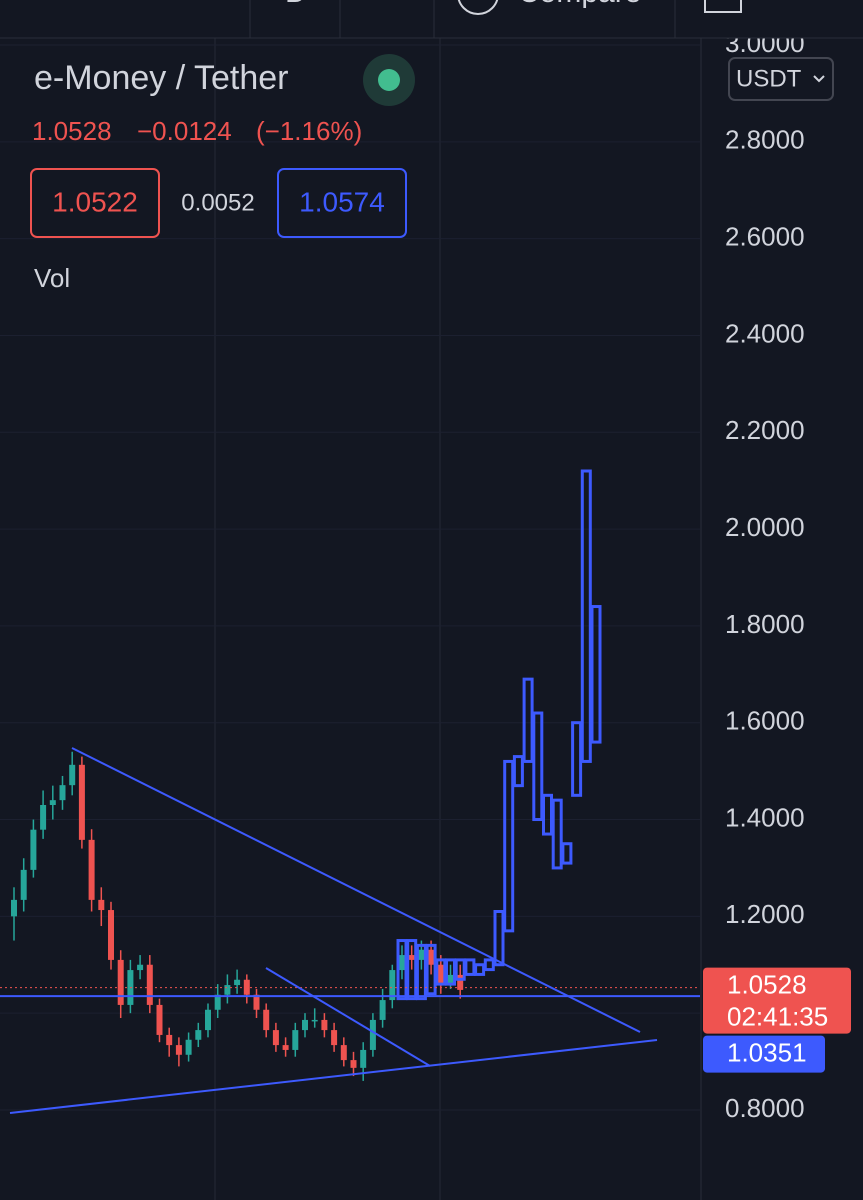  I want to click on chevron, so click(819, 79).